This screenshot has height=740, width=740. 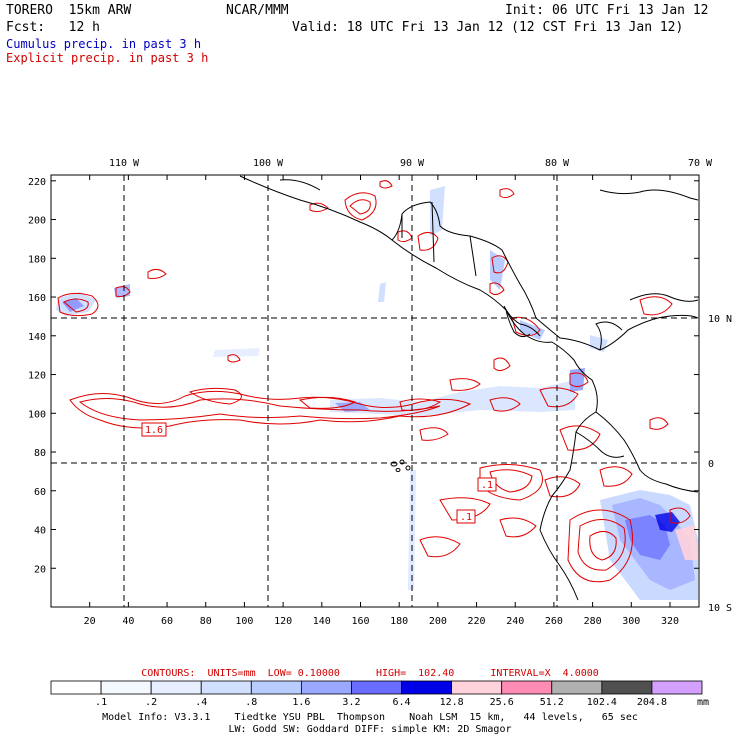 I want to click on y-tick-label: 20, so click(x=40, y=569).